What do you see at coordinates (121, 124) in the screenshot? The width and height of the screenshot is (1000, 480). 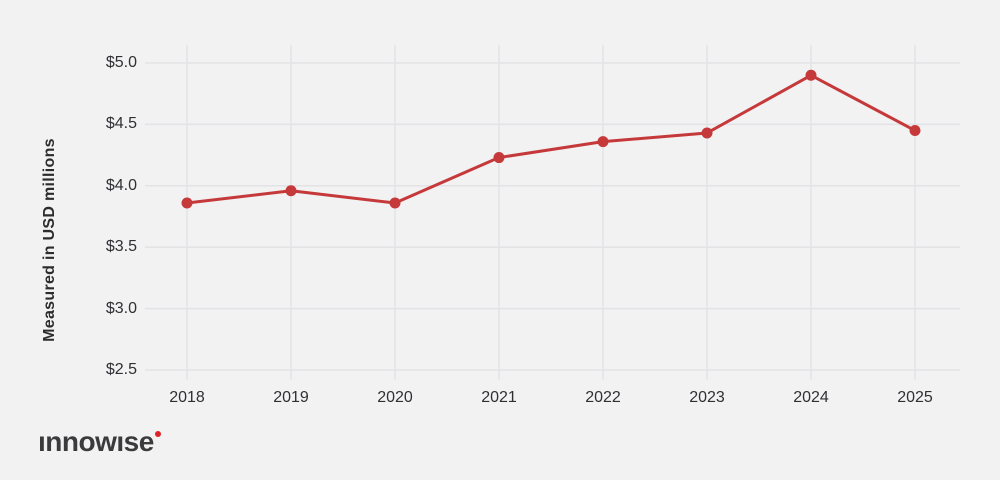 I see `y-tick-label: $4.5` at bounding box center [121, 124].